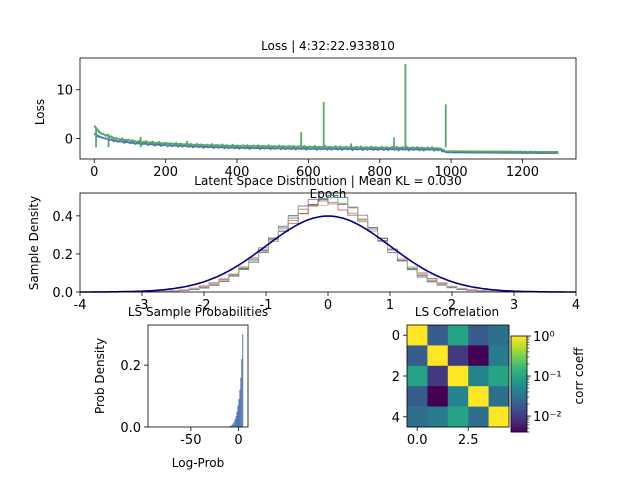  What do you see at coordinates (457, 312) in the screenshot?
I see `correlation-title: LS Correlation` at bounding box center [457, 312].